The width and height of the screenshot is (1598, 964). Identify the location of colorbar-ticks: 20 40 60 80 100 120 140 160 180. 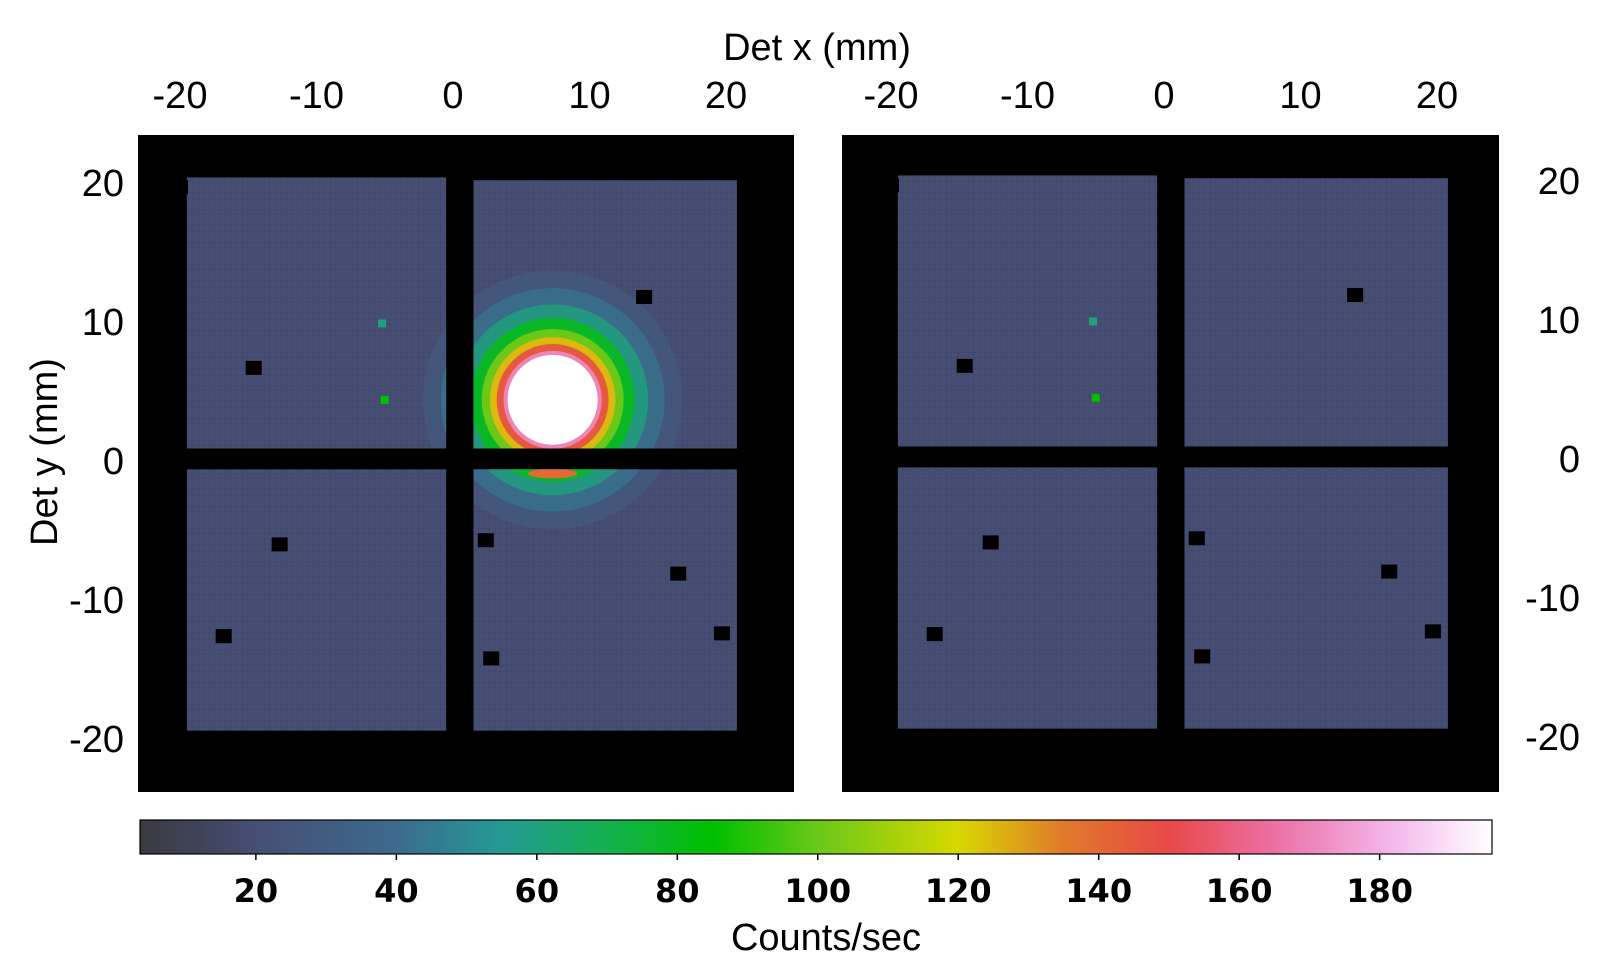
(823, 882).